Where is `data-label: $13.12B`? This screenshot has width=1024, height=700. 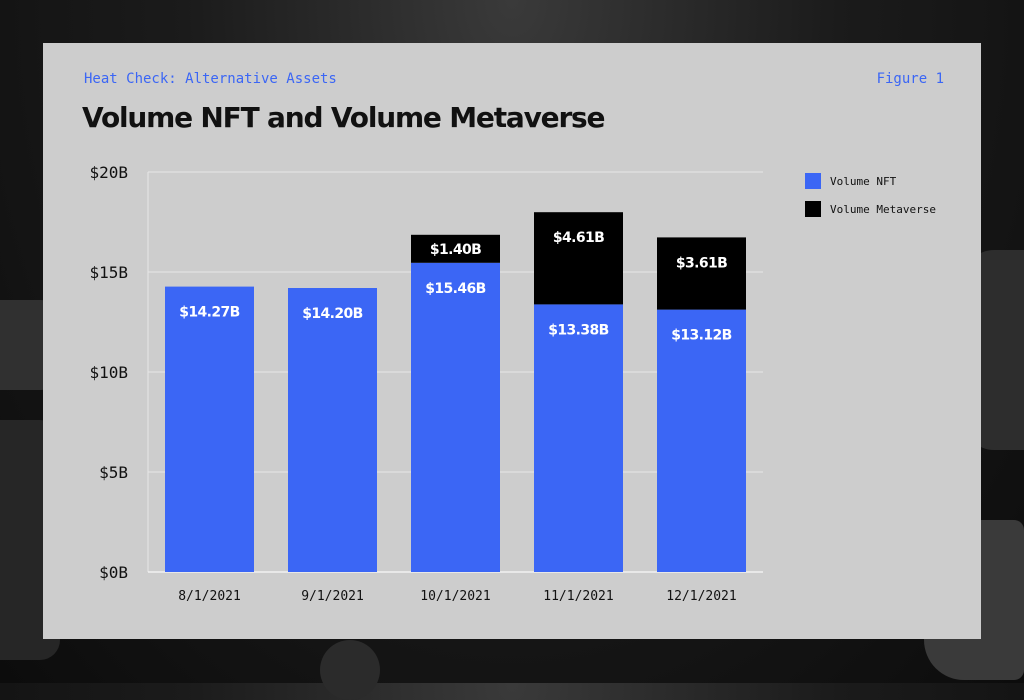 data-label: $13.12B is located at coordinates (701, 336).